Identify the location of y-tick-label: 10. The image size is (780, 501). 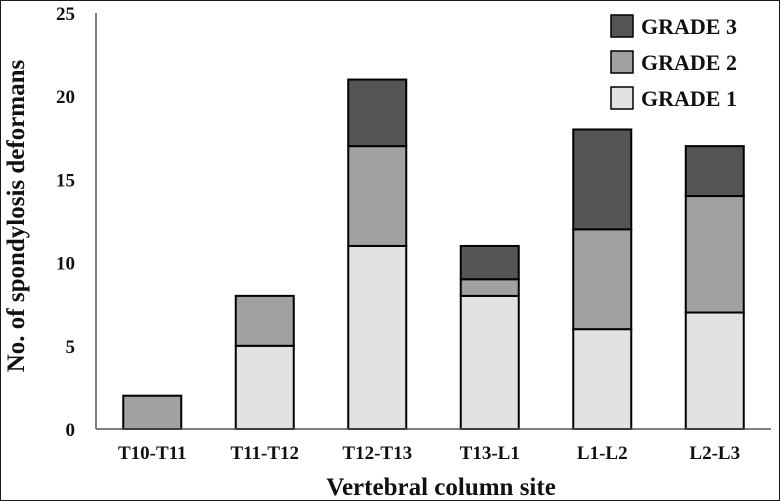
(65, 264).